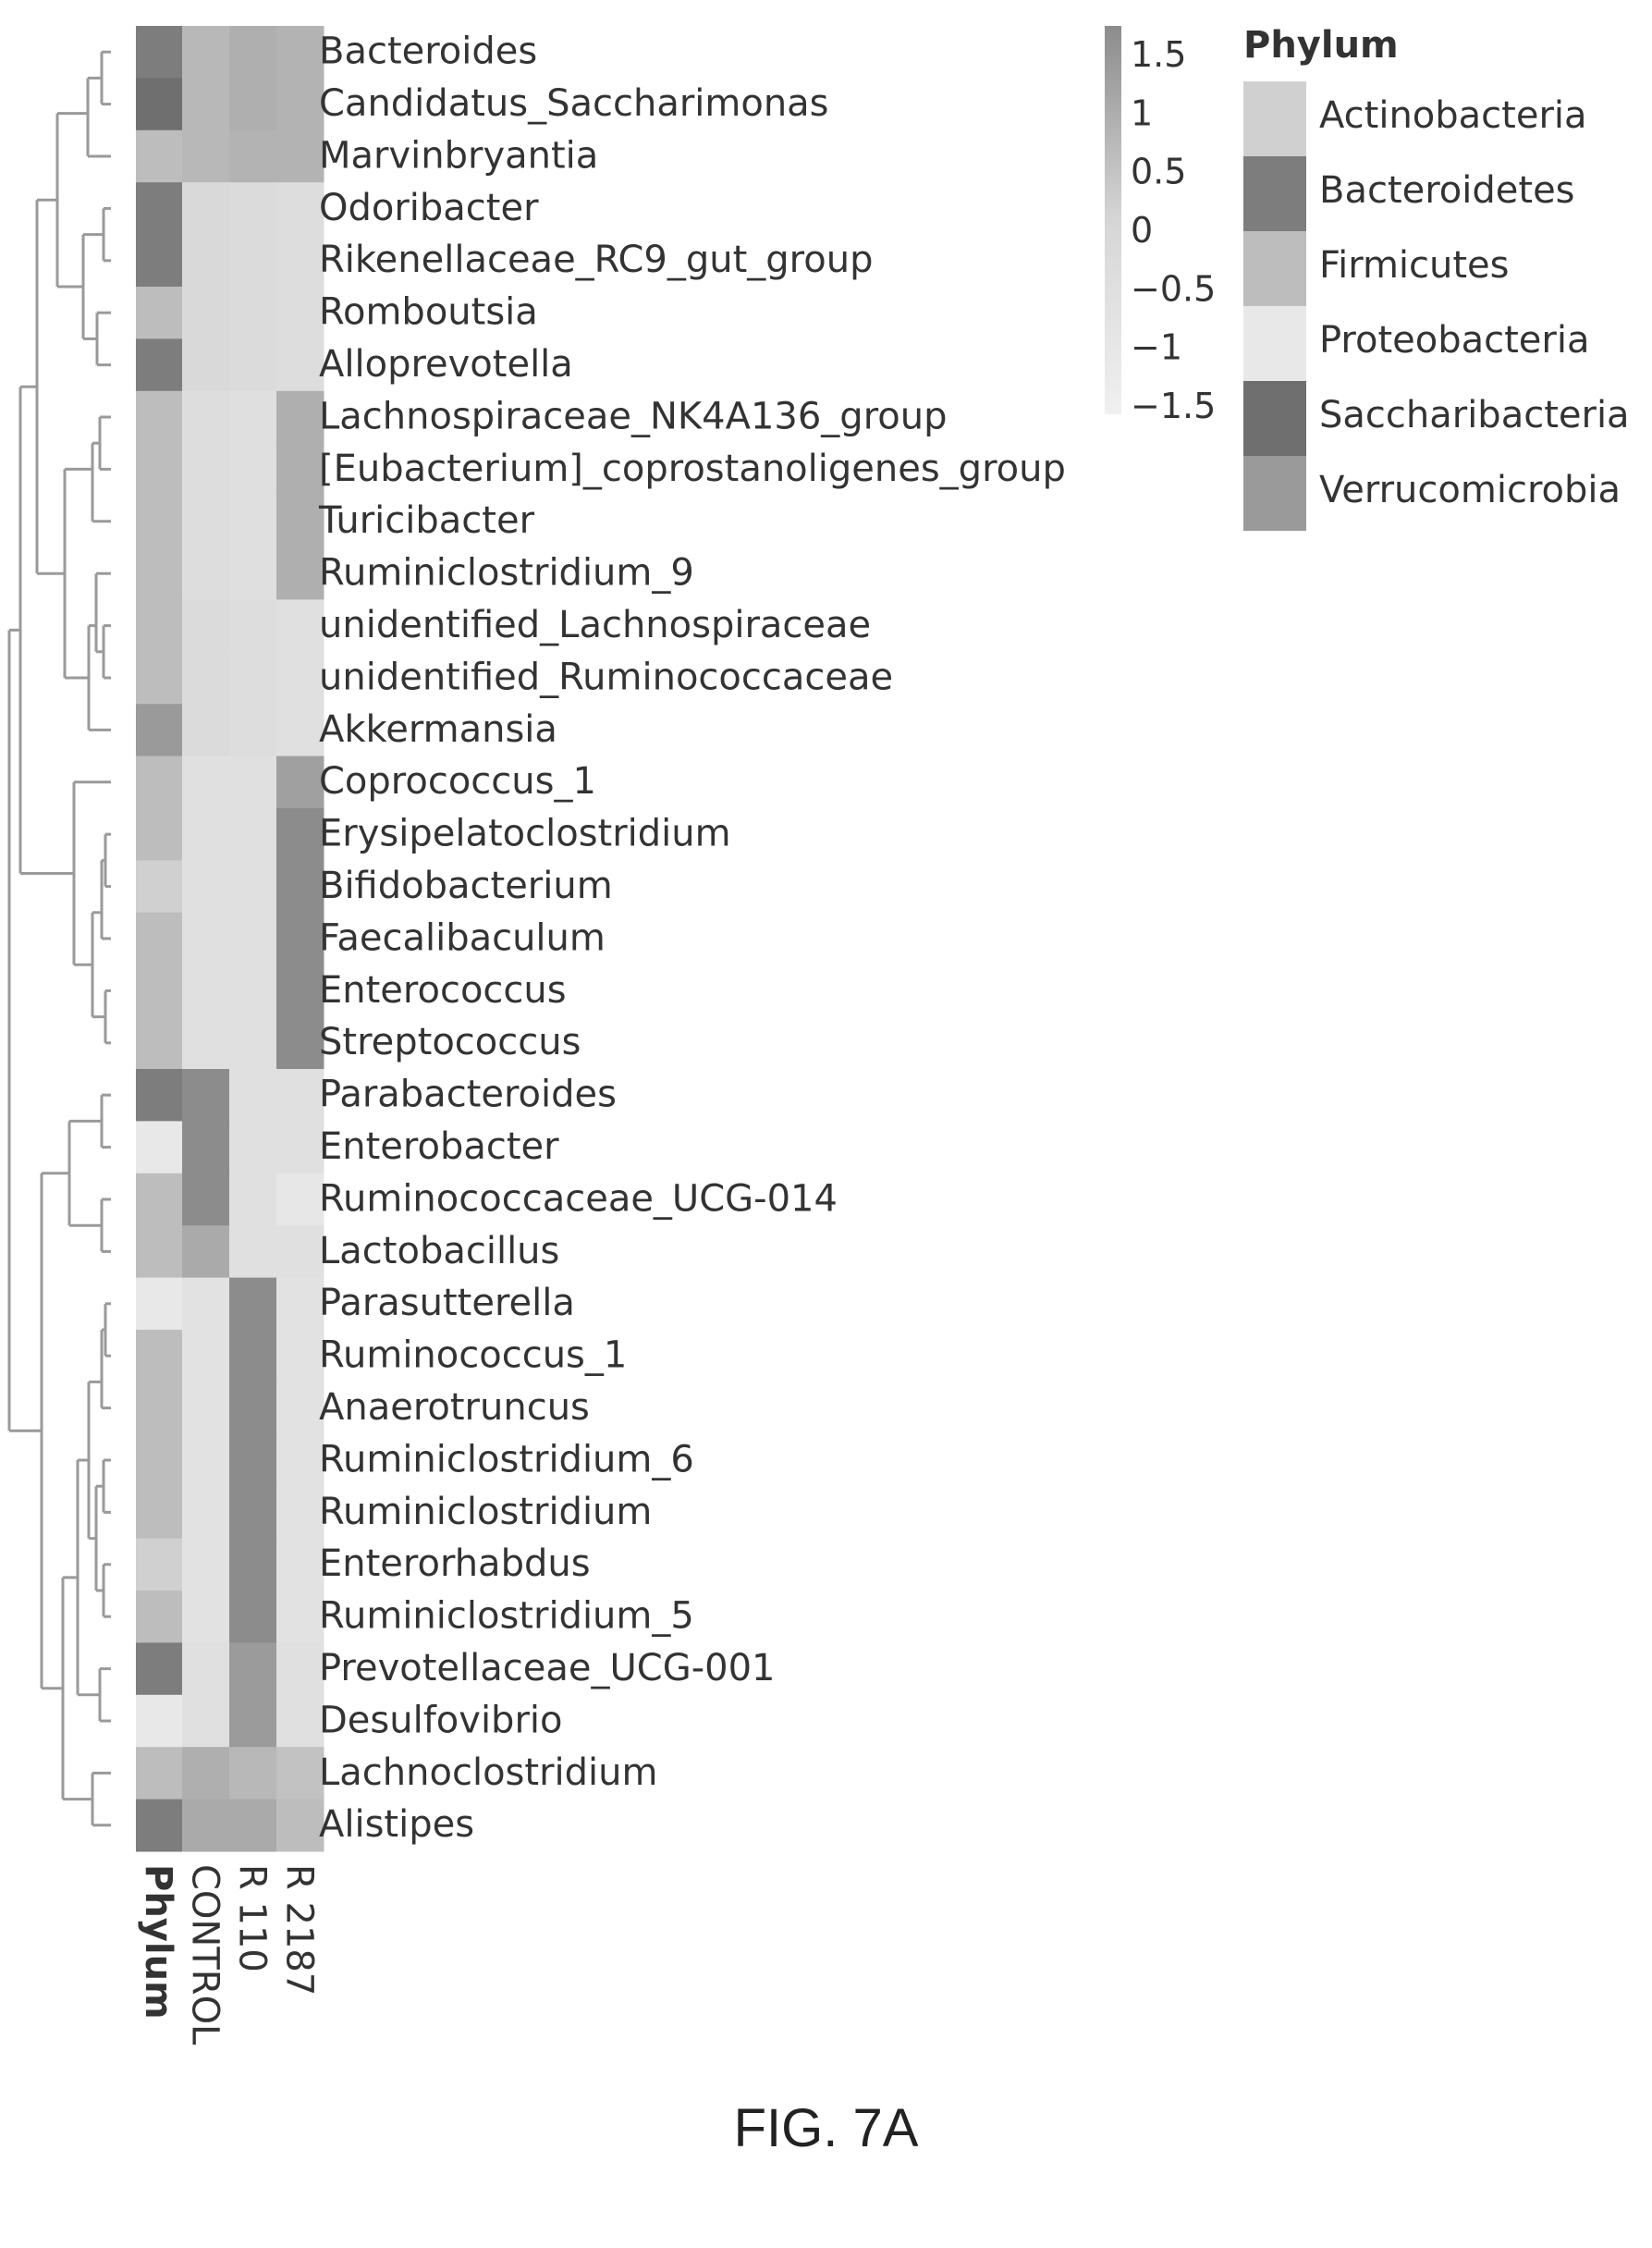 This screenshot has height=2248, width=1652. Describe the element at coordinates (439, 1251) in the screenshot. I see `row-label: Lactobacillus` at that location.